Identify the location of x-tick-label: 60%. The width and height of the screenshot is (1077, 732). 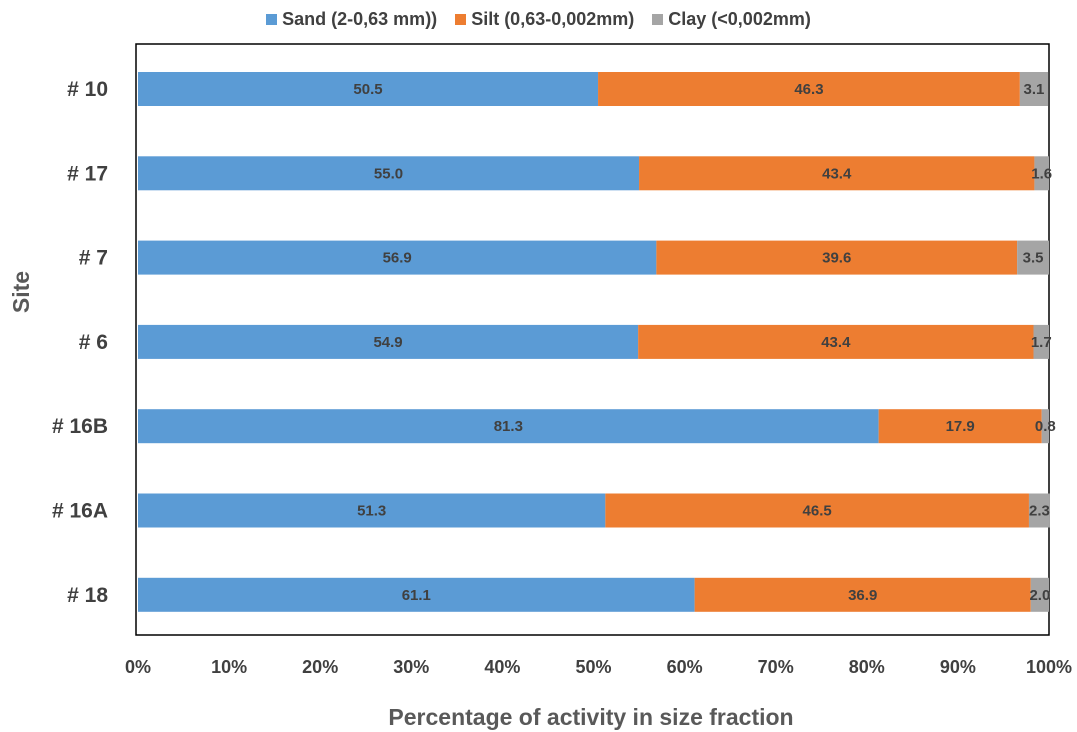
(685, 667).